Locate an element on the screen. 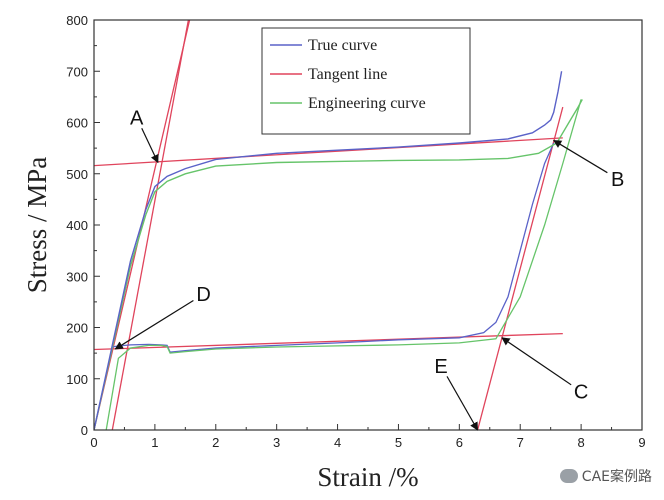  x-tick-label: 0 is located at coordinates (93, 442).